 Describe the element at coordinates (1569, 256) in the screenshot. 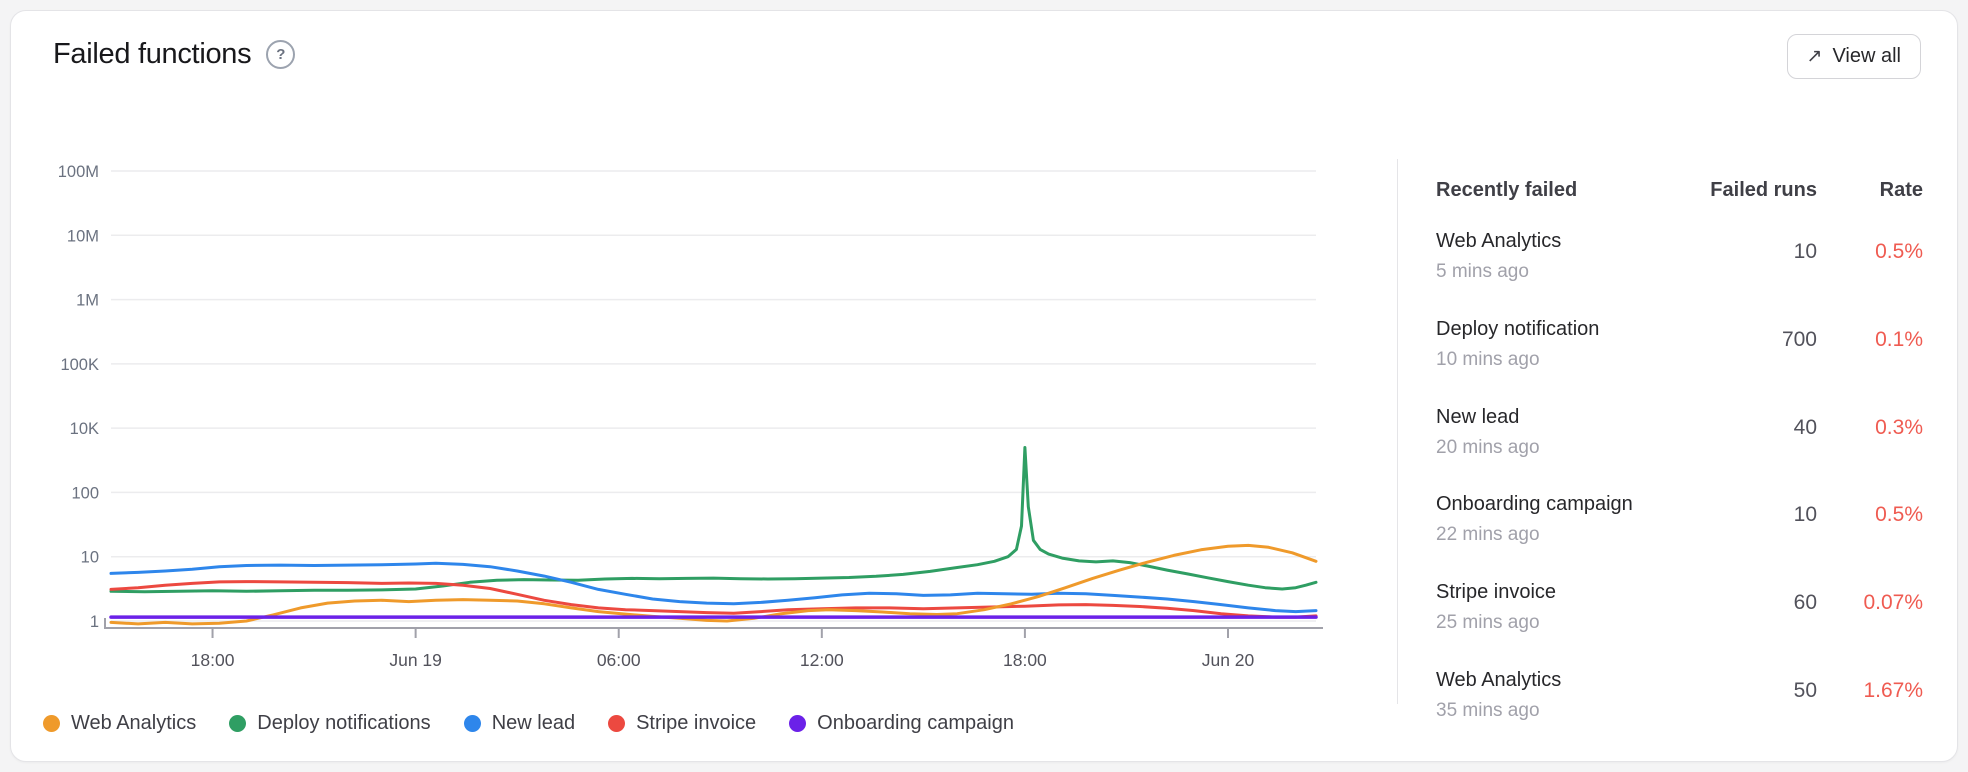

I see `function-cell: Web Analytics 5 mins ago` at that location.